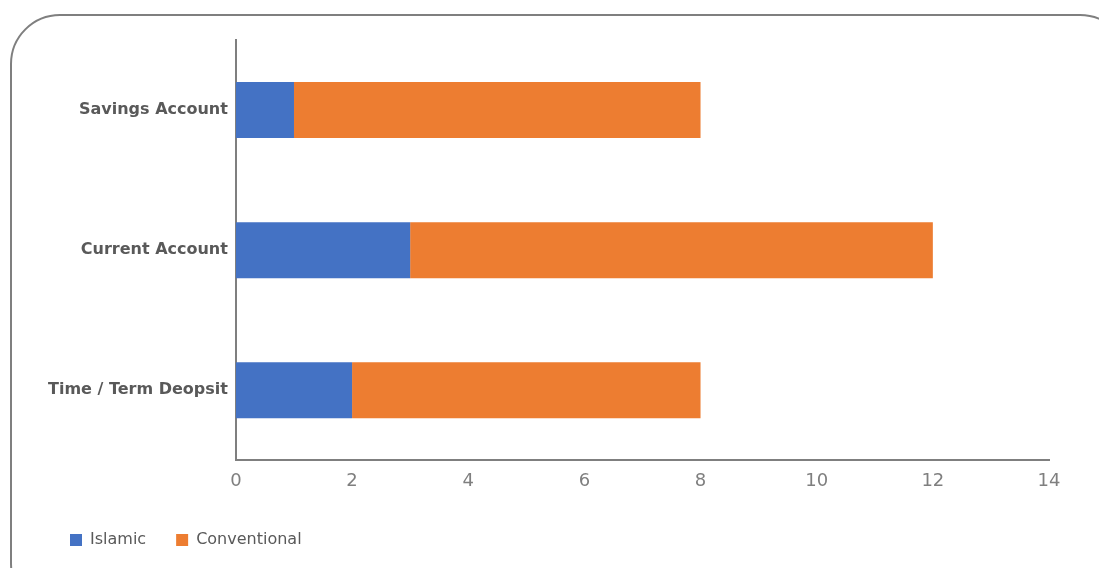 The height and width of the screenshot is (568, 1099). I want to click on x-tick-label: 0, so click(236, 479).